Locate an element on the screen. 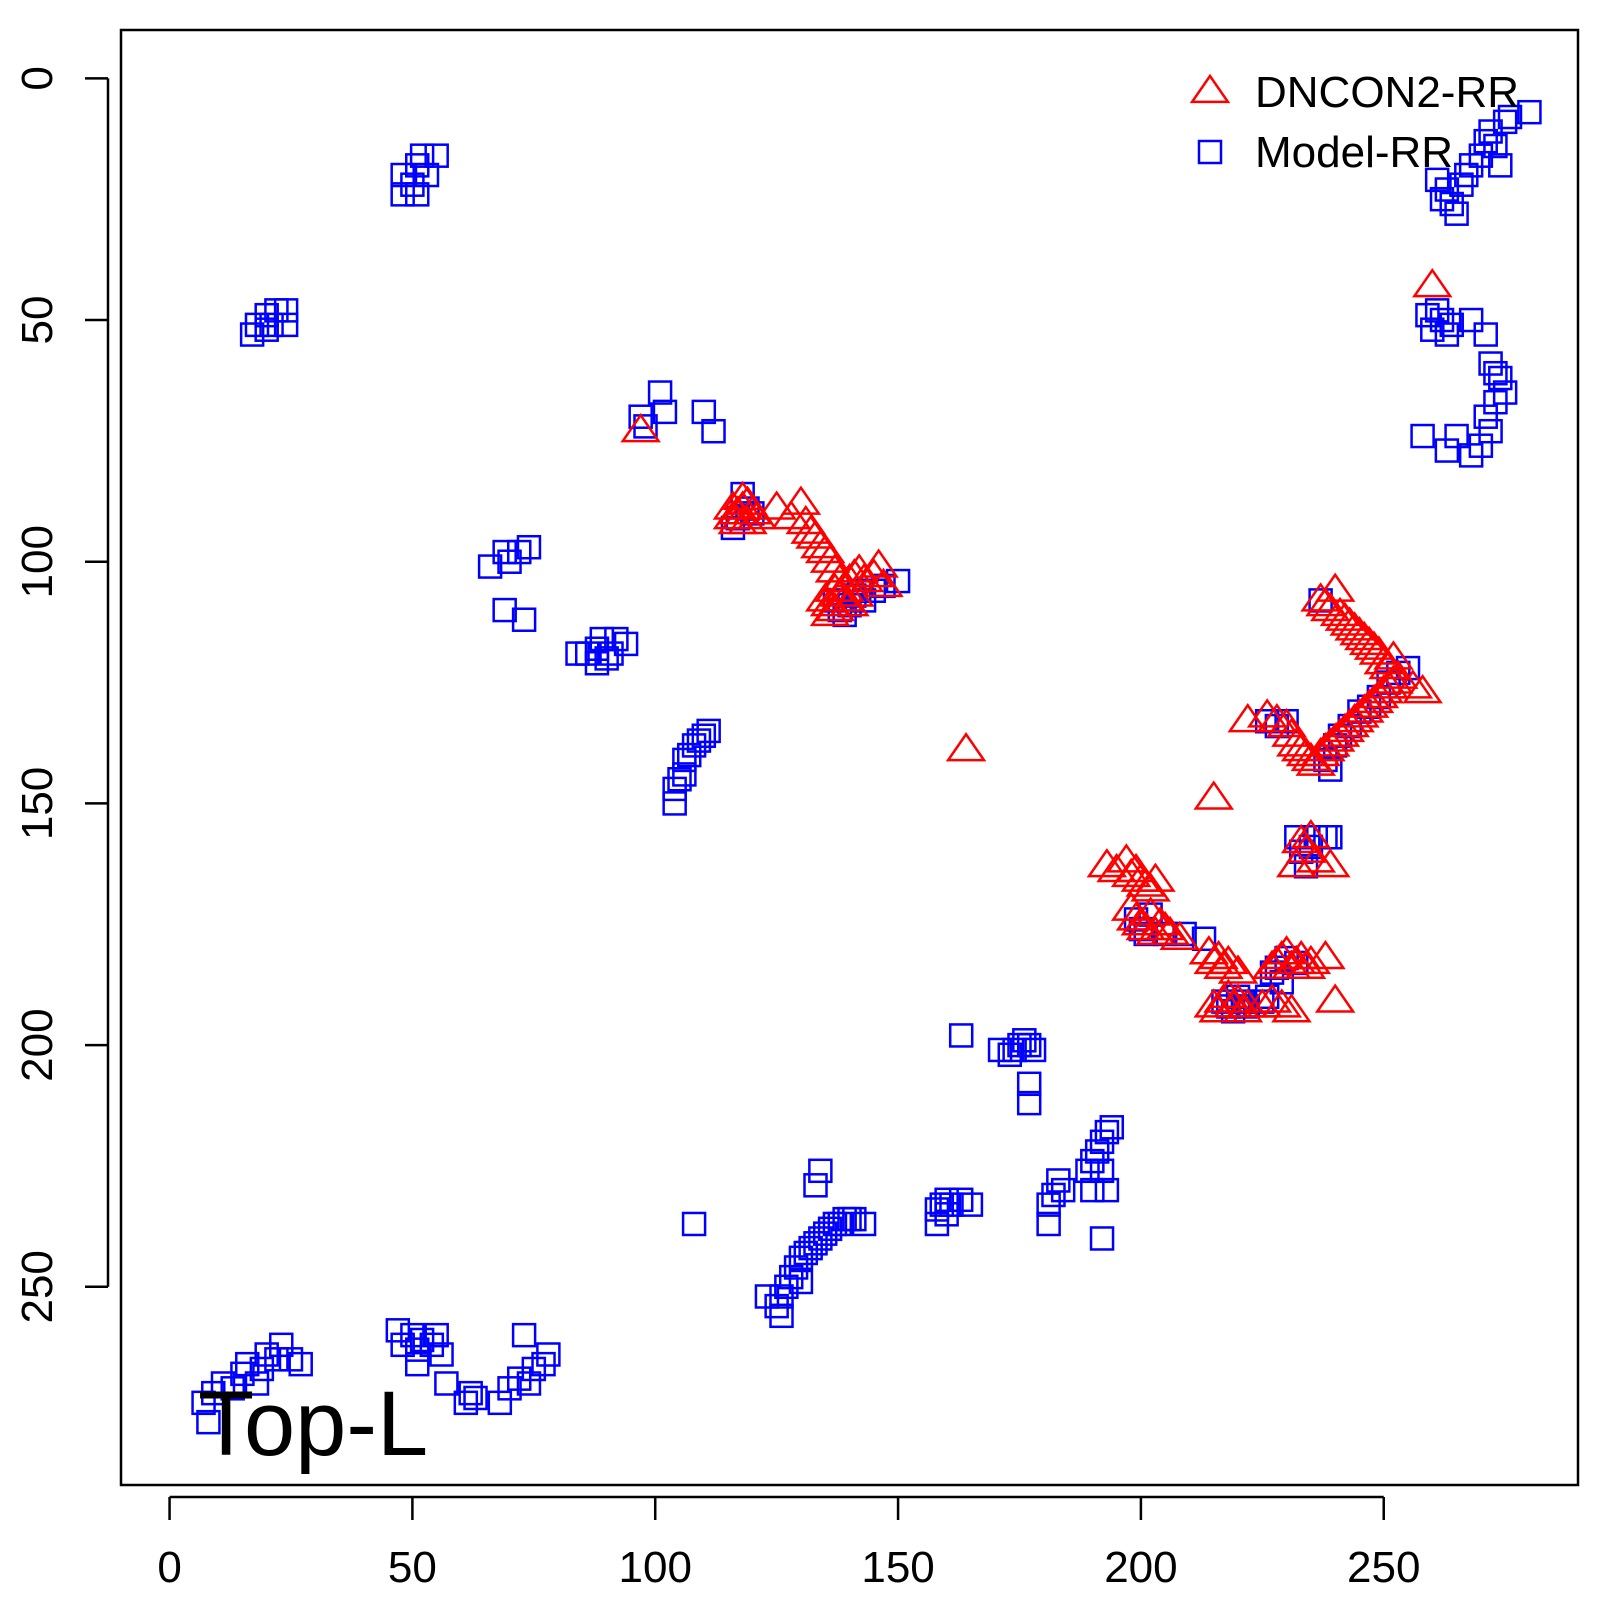 This screenshot has height=1600, width=1600. y-tick-label: 150 is located at coordinates (37, 803).